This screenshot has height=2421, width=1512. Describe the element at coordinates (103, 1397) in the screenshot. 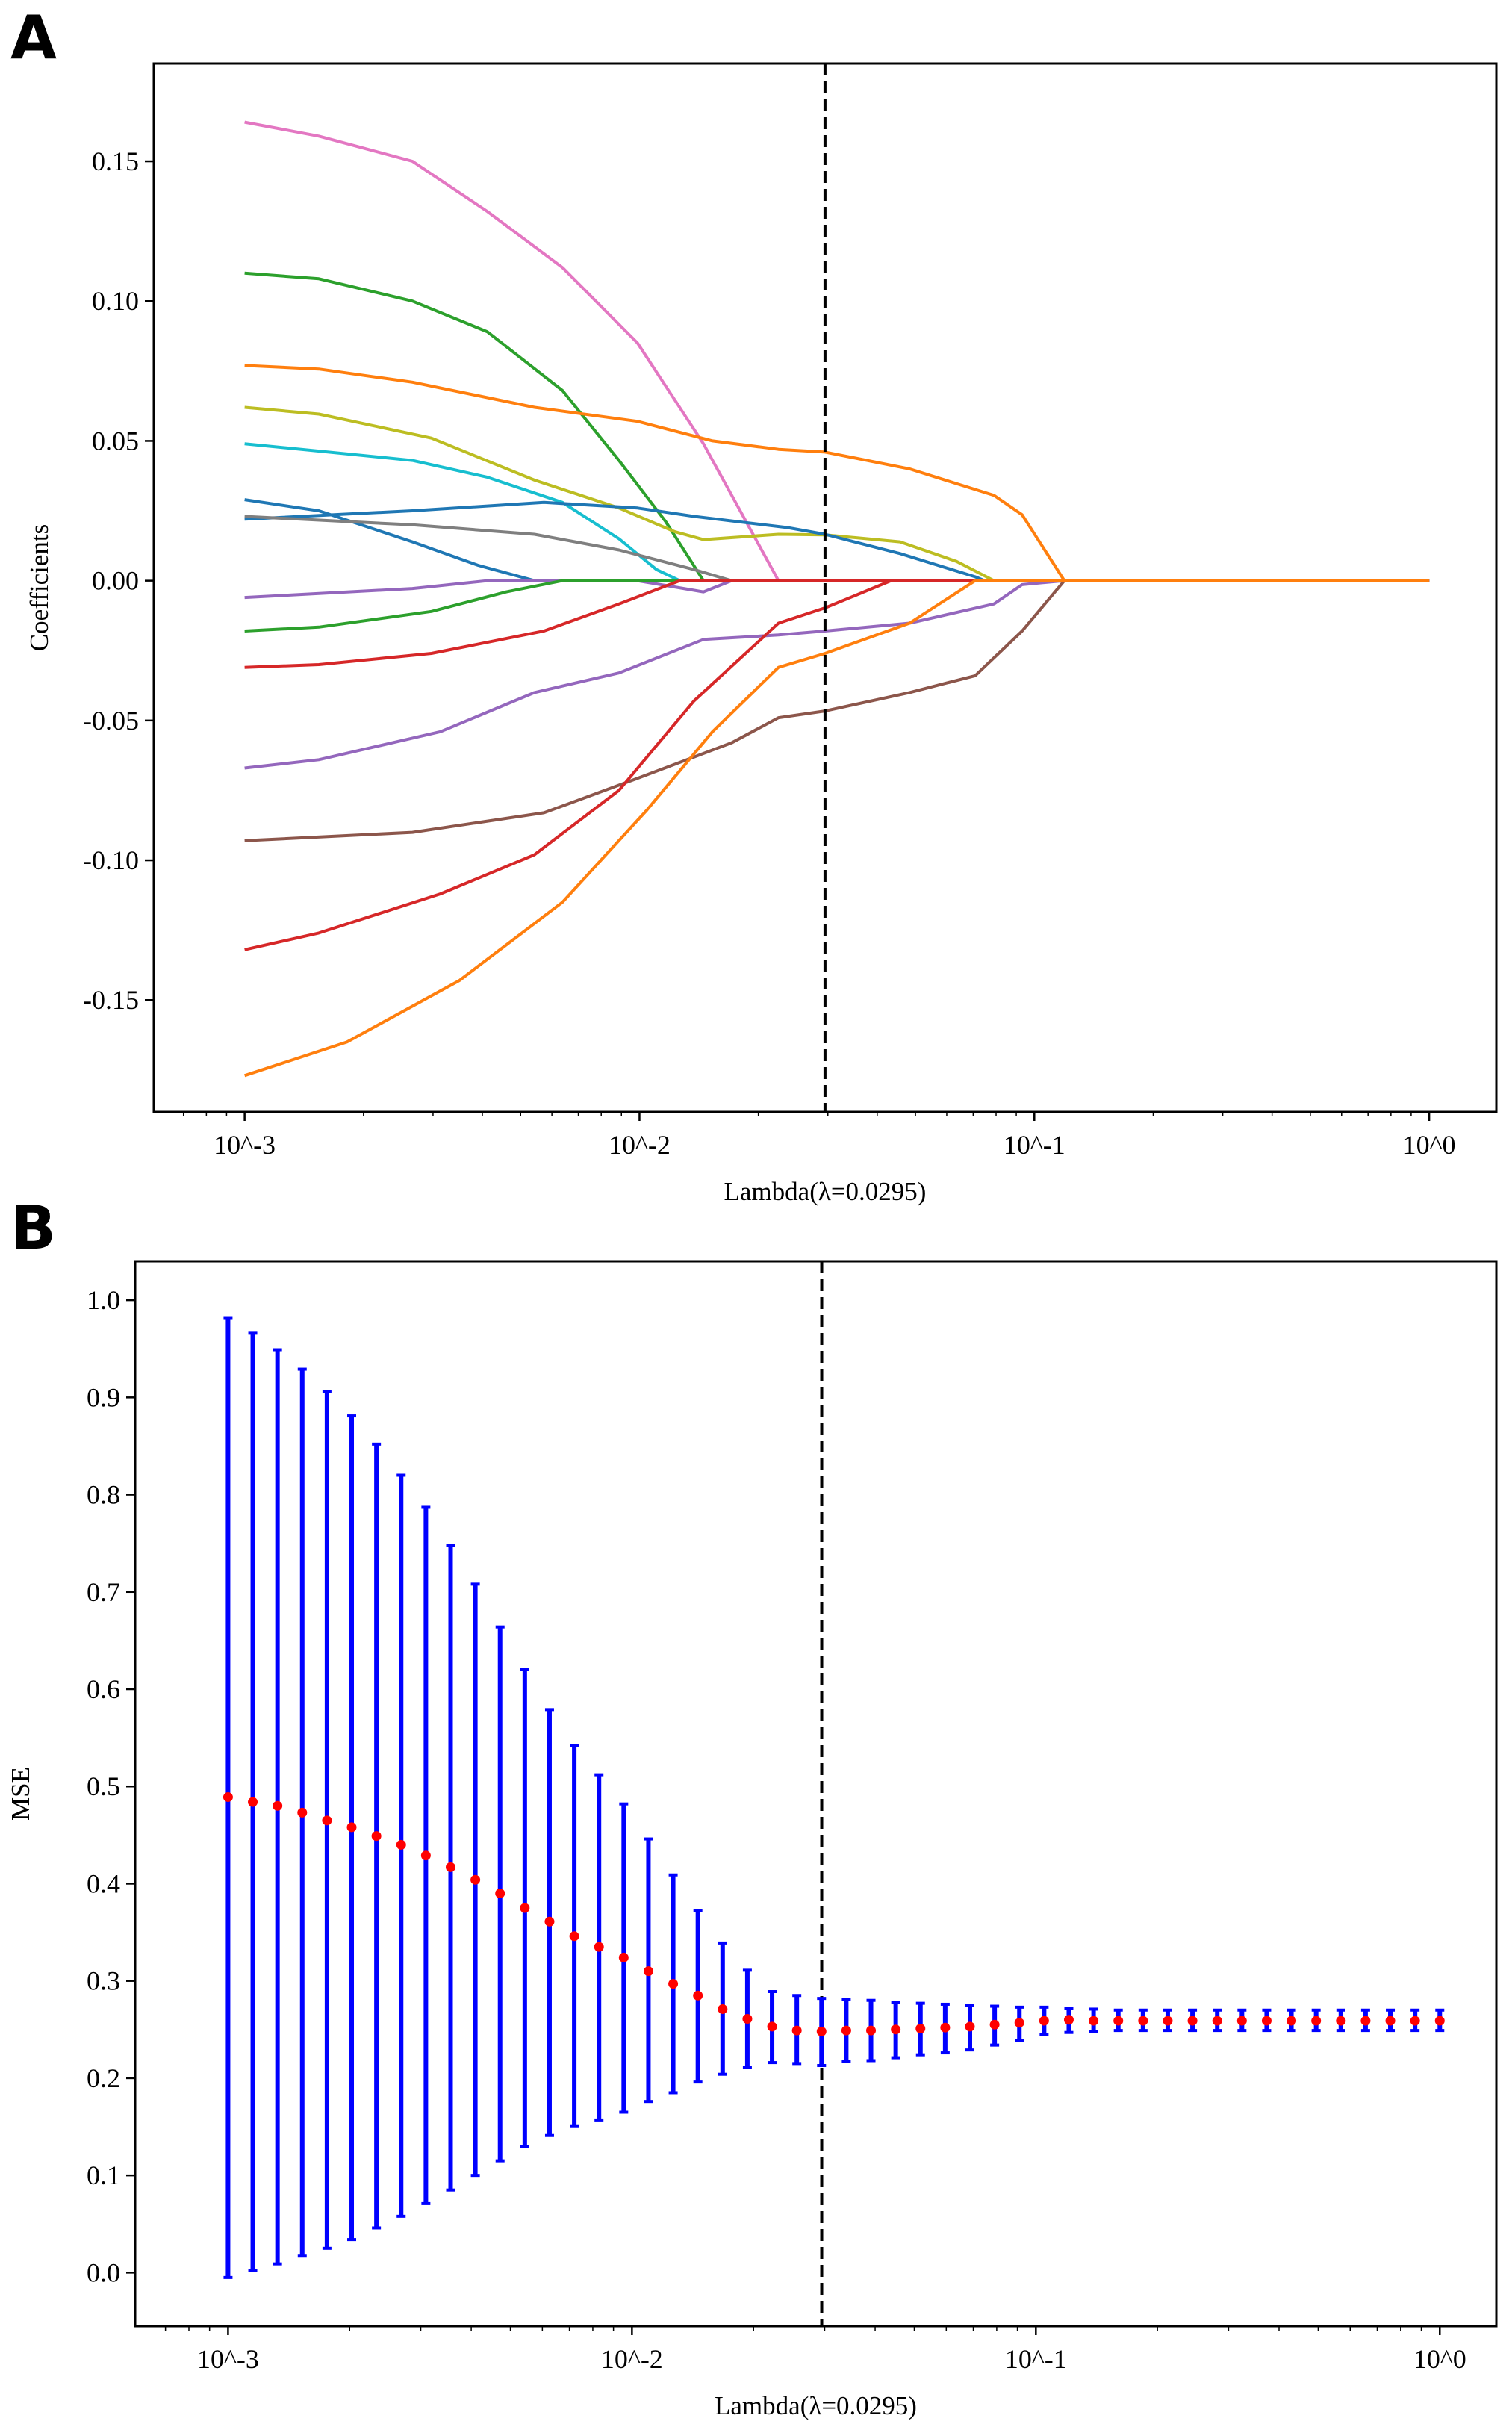

I see `y-tick-label: 0.9` at that location.